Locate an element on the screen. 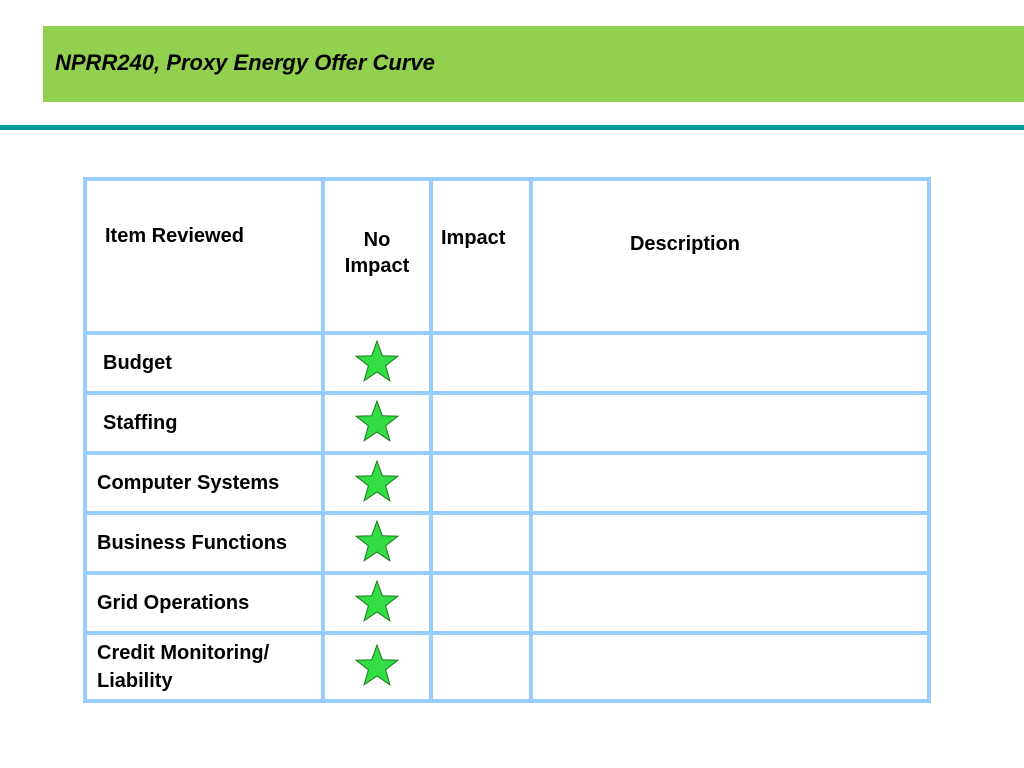 This screenshot has width=1024, height=768. slide-title: NPRR240, Proxy Energy Offer Curve is located at coordinates (245, 62).